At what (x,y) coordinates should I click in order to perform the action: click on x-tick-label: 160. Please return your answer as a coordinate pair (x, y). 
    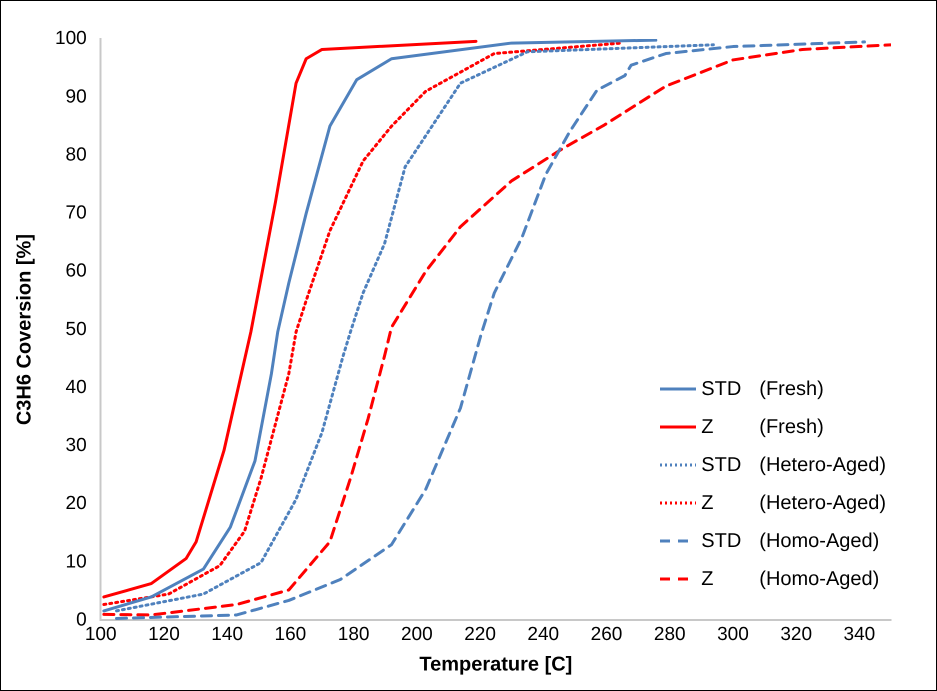
    Looking at the image, I should click on (290, 634).